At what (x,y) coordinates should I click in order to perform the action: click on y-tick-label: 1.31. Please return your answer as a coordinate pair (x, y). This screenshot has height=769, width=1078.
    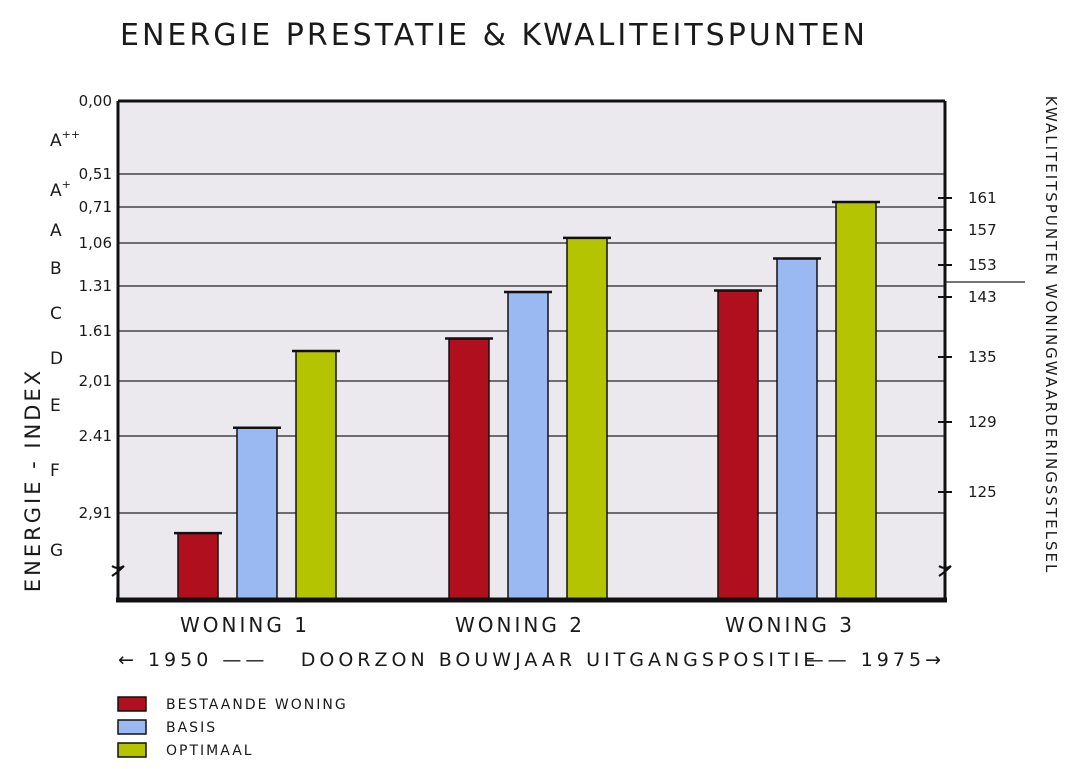
    Looking at the image, I should click on (95, 286).